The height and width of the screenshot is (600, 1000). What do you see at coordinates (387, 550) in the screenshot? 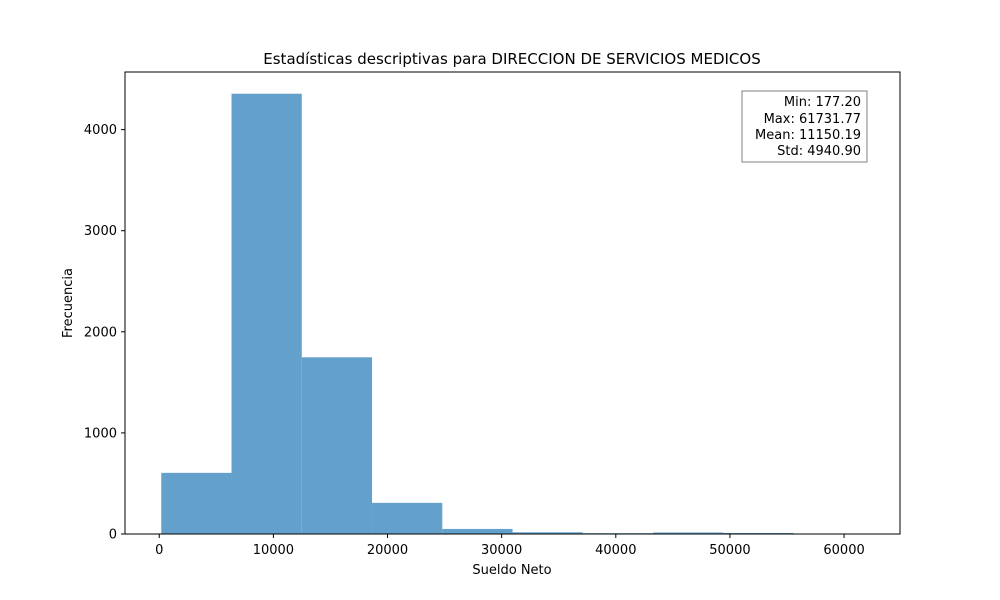
I see `x-tick-label: 20000` at bounding box center [387, 550].